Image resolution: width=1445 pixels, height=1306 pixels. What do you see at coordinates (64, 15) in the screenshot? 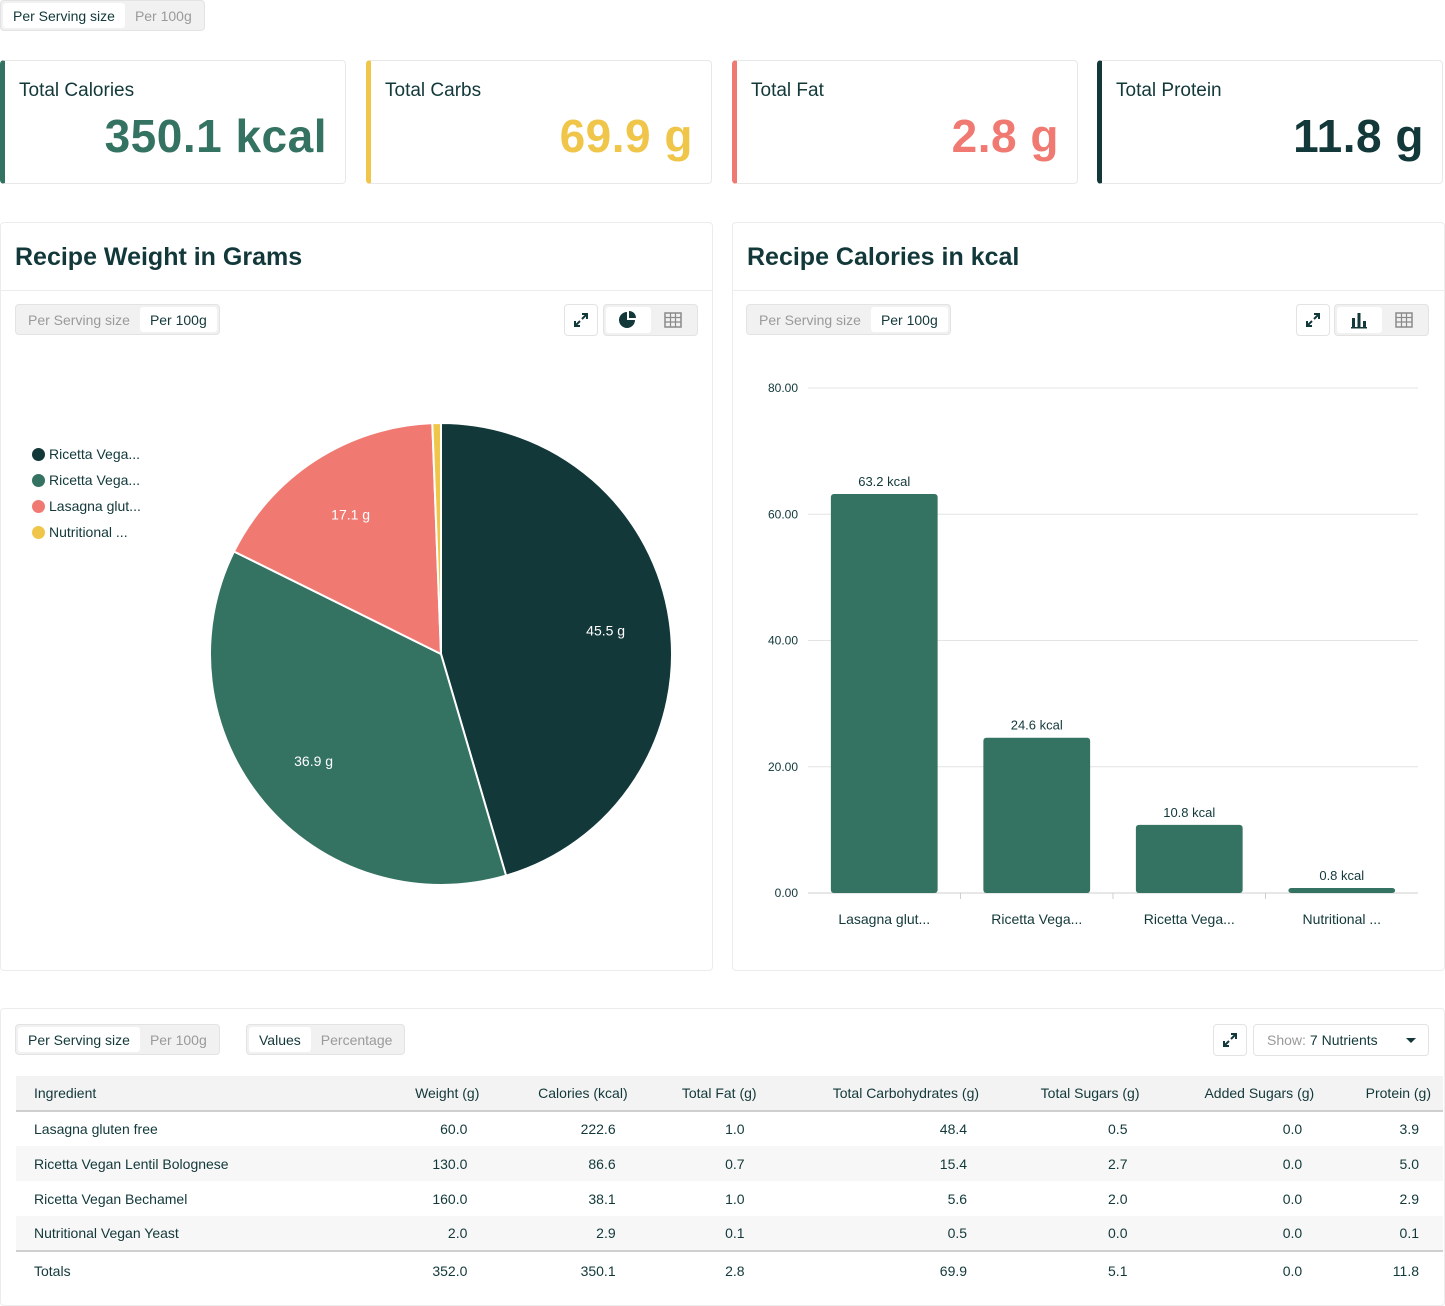
I see `top-toggle-per-serving: Per Serving size` at bounding box center [64, 15].